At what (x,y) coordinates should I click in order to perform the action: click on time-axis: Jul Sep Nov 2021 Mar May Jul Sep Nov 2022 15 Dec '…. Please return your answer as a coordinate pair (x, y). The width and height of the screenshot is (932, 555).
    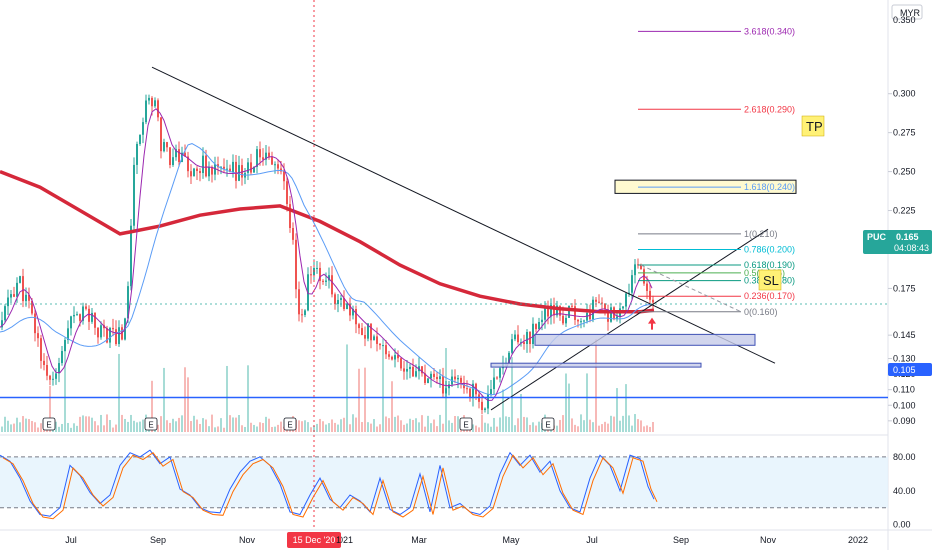
    Looking at the image, I should click on (466, 540).